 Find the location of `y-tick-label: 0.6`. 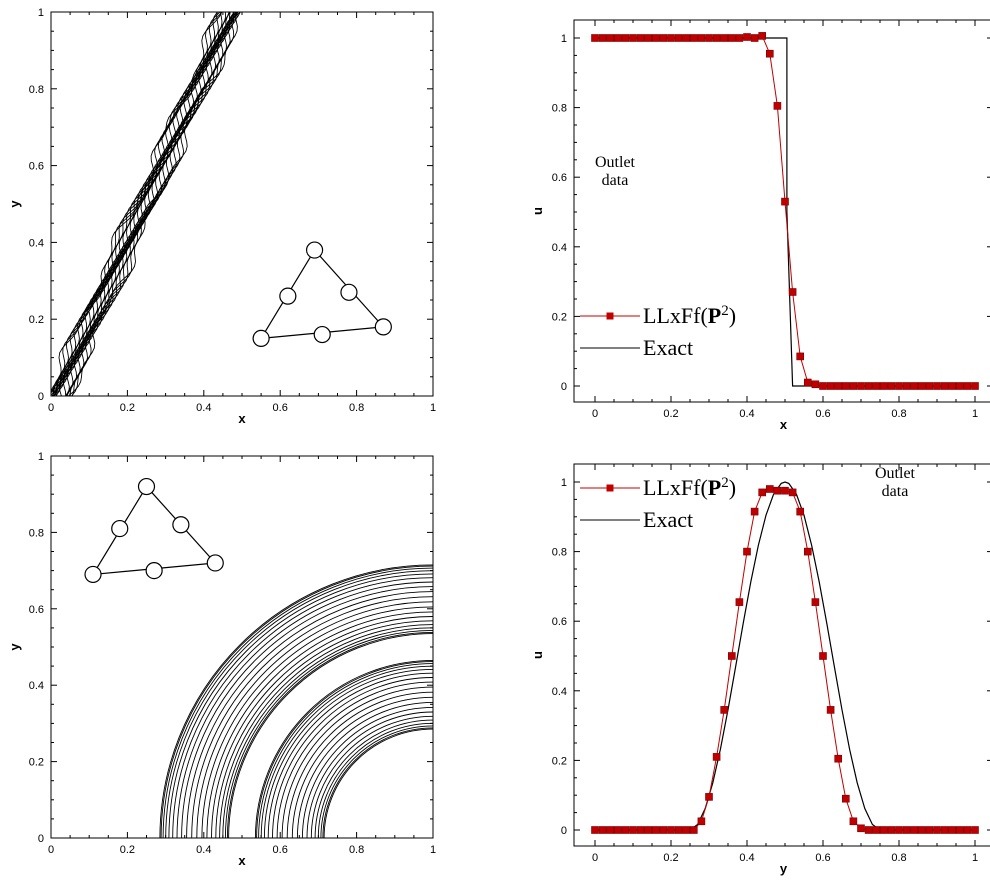

y-tick-label: 0.6 is located at coordinates (559, 178).